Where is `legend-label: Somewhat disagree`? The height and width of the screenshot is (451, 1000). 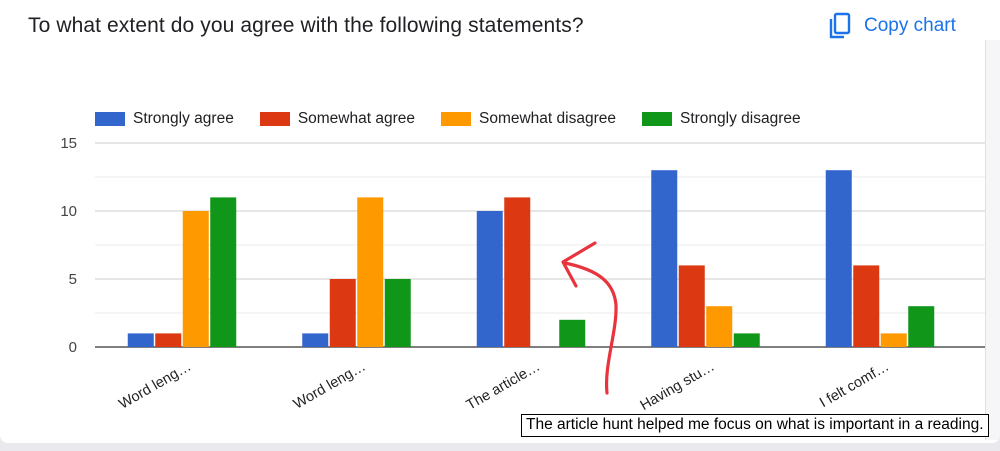
legend-label: Somewhat disagree is located at coordinates (547, 118).